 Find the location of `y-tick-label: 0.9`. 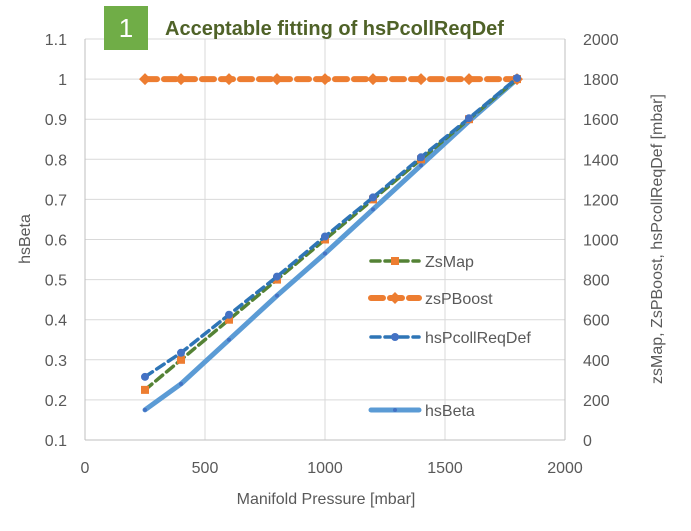

y-tick-label: 0.9 is located at coordinates (56, 120).